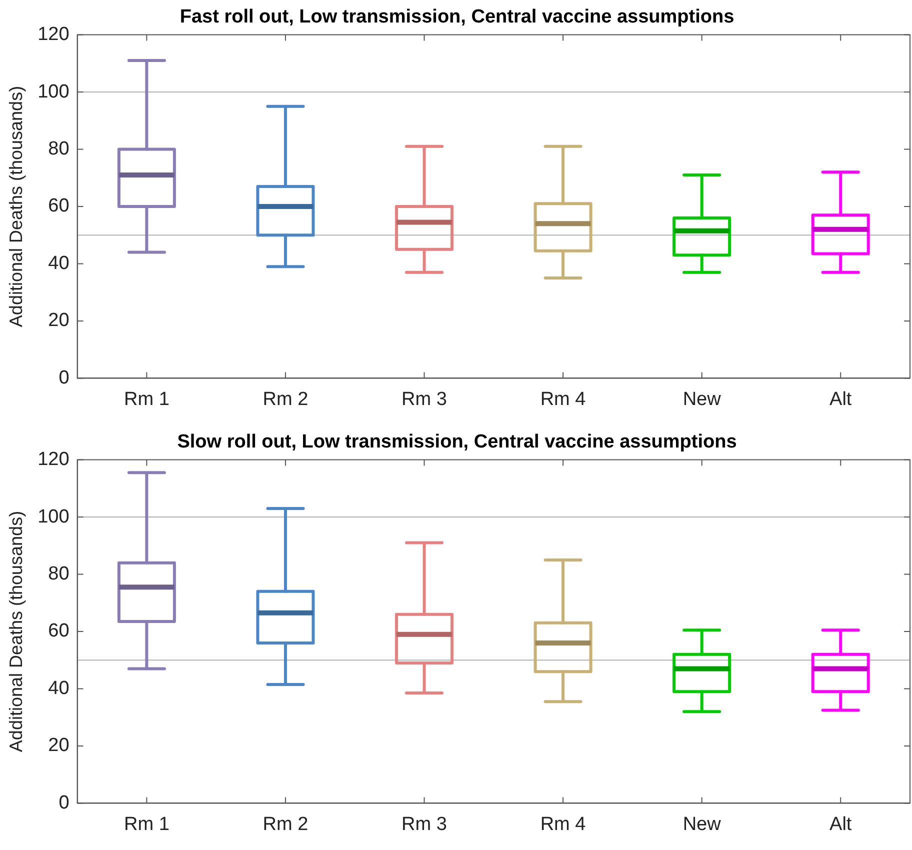  I want to click on chart-title: Slow roll out, Low transmission, Central vaccine assumptions, so click(457, 442).